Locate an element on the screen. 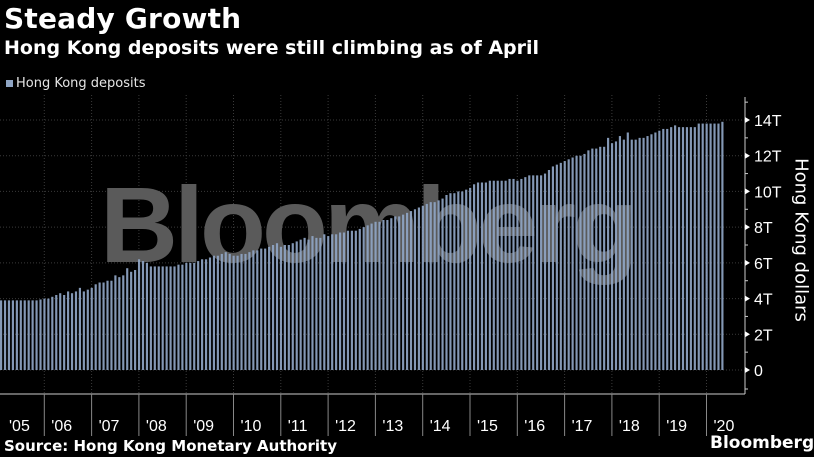 Image resolution: width=814 pixels, height=457 pixels. bloomberg-brand: Bloomberg is located at coordinates (762, 443).